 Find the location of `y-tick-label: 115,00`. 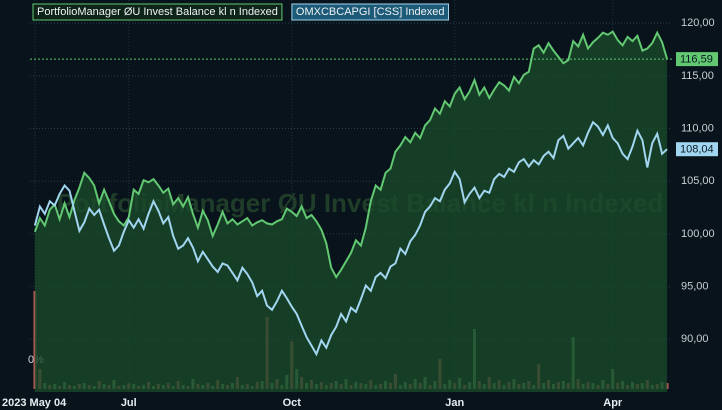

y-tick-label: 115,00 is located at coordinates (697, 76).